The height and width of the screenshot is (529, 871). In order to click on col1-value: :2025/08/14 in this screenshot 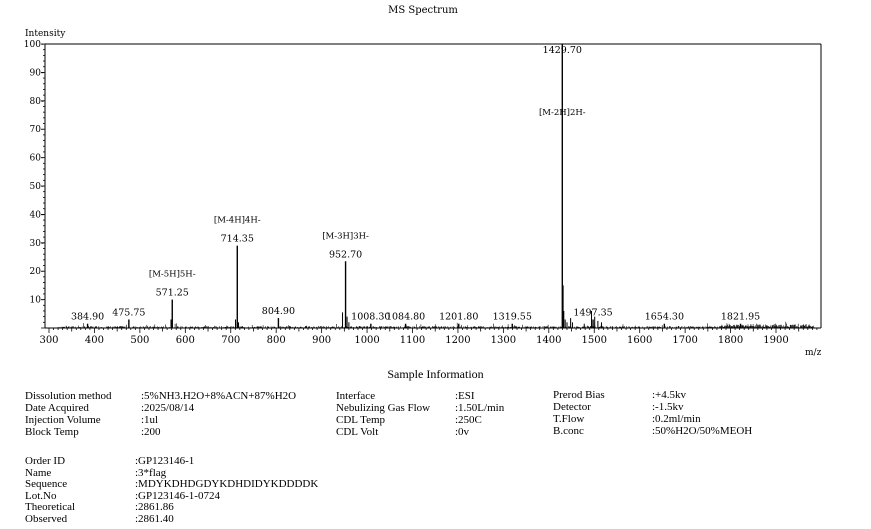, I will do `click(168, 408)`.